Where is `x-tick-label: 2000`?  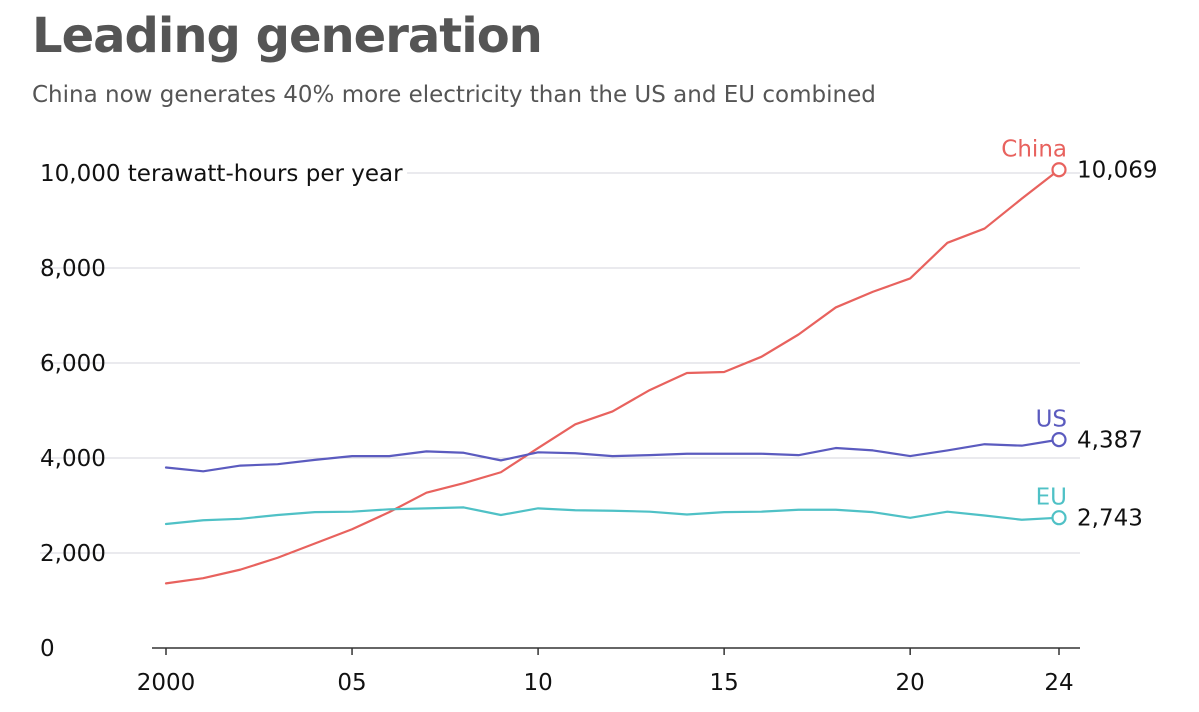 x-tick-label: 2000 is located at coordinates (166, 683).